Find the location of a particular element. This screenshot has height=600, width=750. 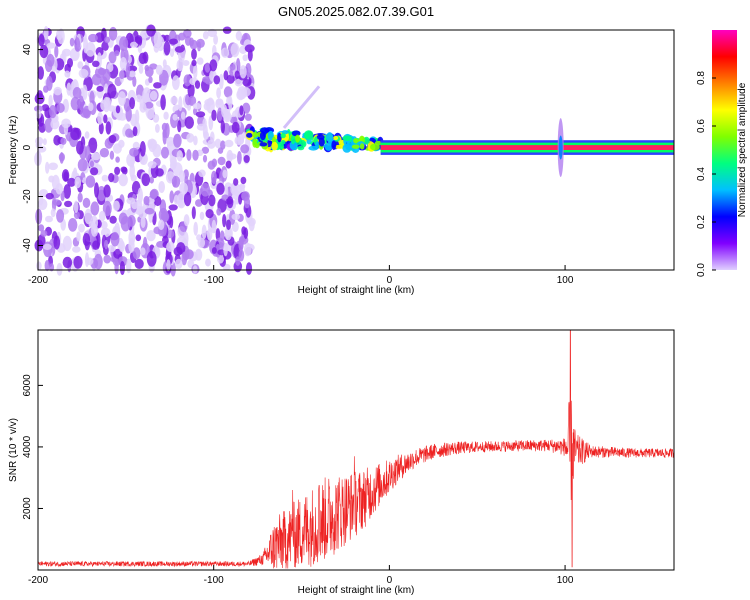

snr-y-tick-label: 2000 is located at coordinates (27, 508).